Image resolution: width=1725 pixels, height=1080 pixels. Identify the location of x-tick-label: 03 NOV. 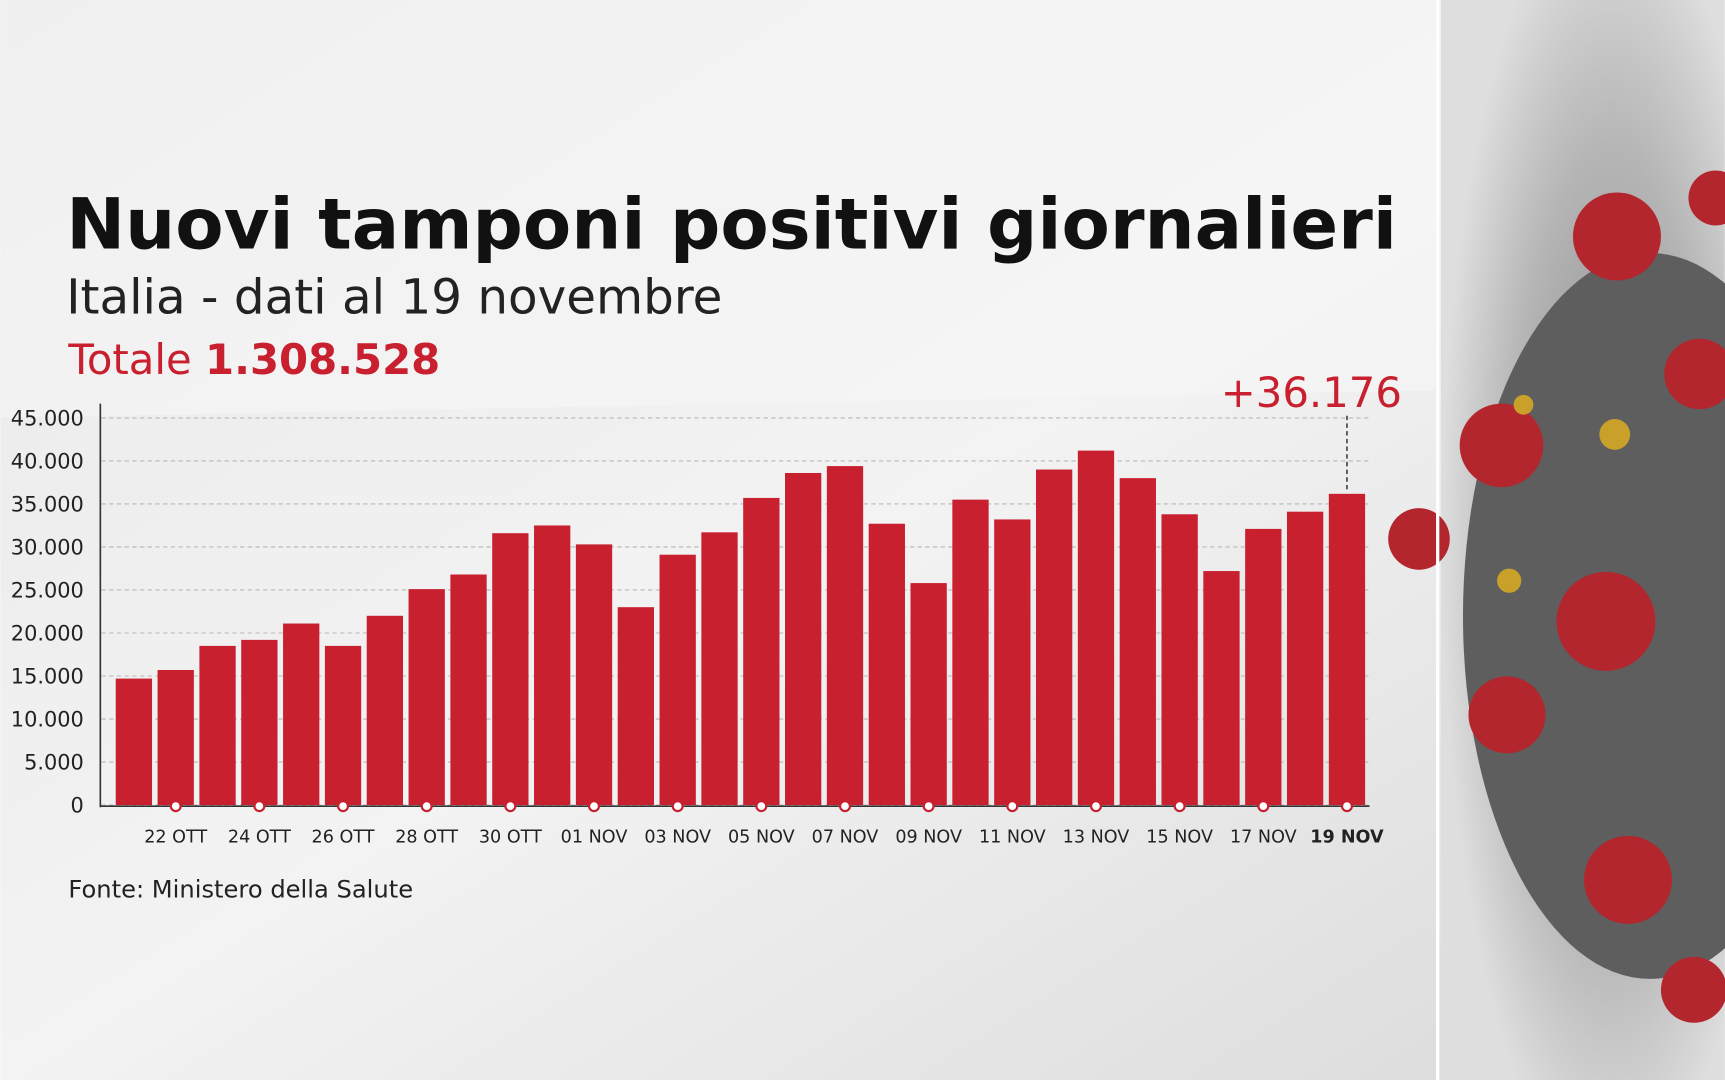
(677, 837).